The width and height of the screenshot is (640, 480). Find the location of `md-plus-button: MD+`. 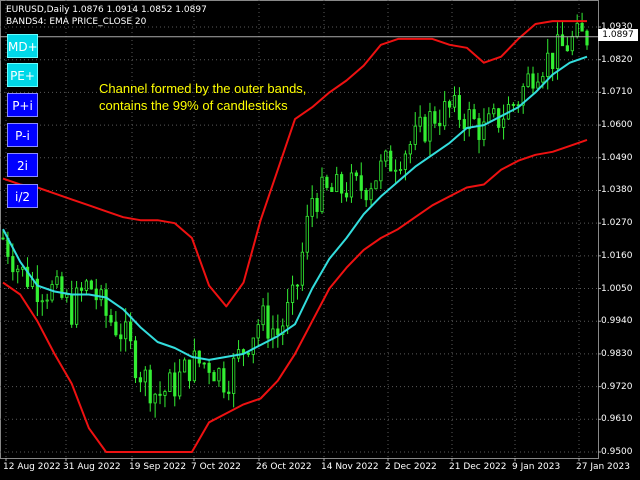

md-plus-button: MD+ is located at coordinates (22, 46).